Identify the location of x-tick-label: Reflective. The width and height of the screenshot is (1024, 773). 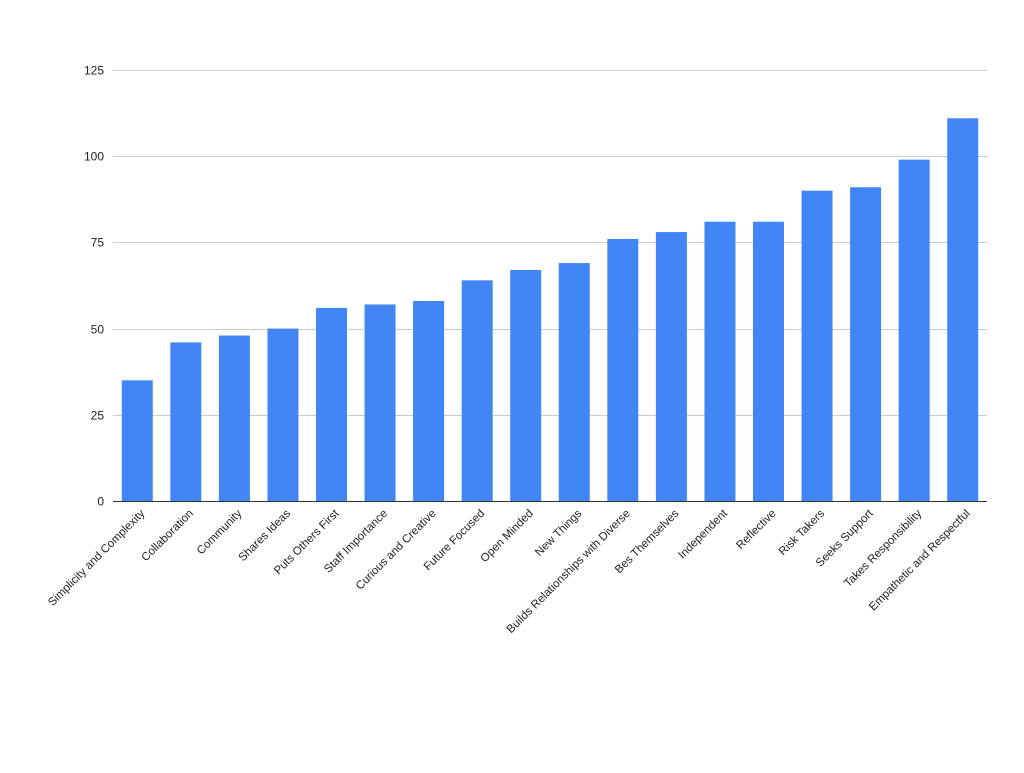
(756, 530).